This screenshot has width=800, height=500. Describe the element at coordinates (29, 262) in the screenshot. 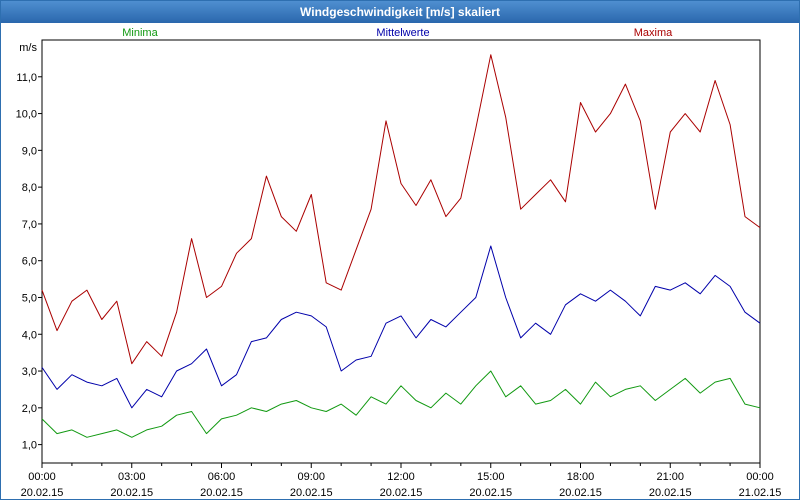

I see `y-tick-label: 6,0` at that location.